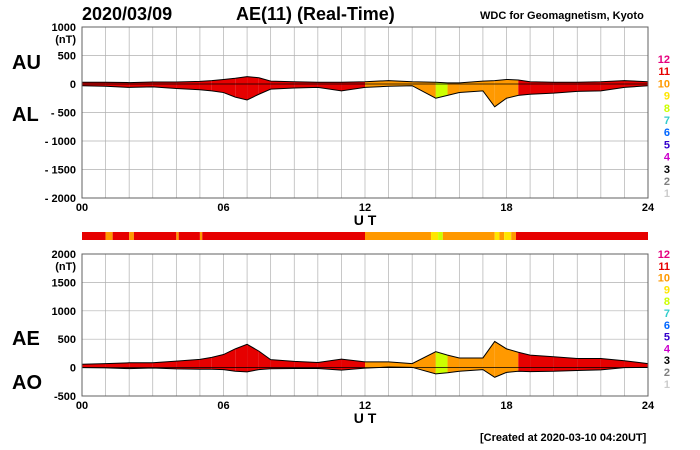 Image resolution: width=700 pixels, height=450 pixels. What do you see at coordinates (563, 438) in the screenshot?
I see `created-timestamp: [Created at 2020-03-10 04:20UT]` at bounding box center [563, 438].